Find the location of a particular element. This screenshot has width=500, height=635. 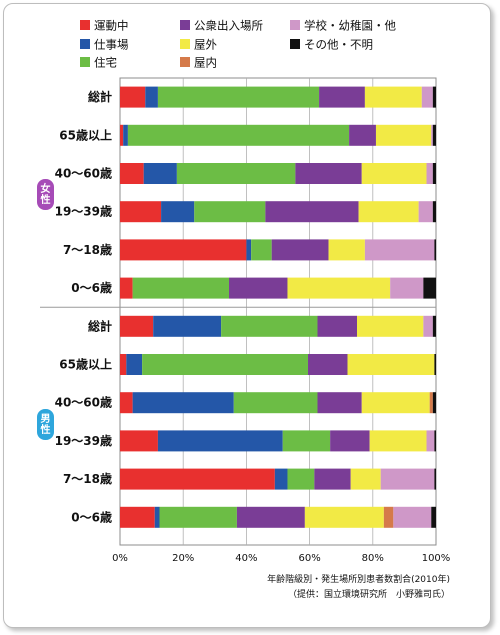

legend-item: 屋内 is located at coordinates (198, 63).